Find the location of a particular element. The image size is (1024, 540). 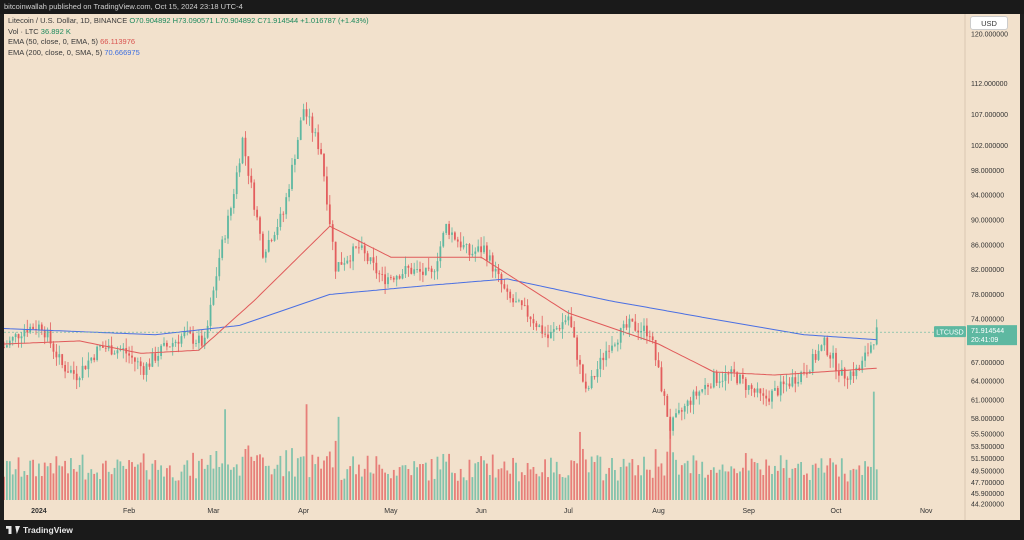

tradingview-brand: TradingView is located at coordinates (39, 530).